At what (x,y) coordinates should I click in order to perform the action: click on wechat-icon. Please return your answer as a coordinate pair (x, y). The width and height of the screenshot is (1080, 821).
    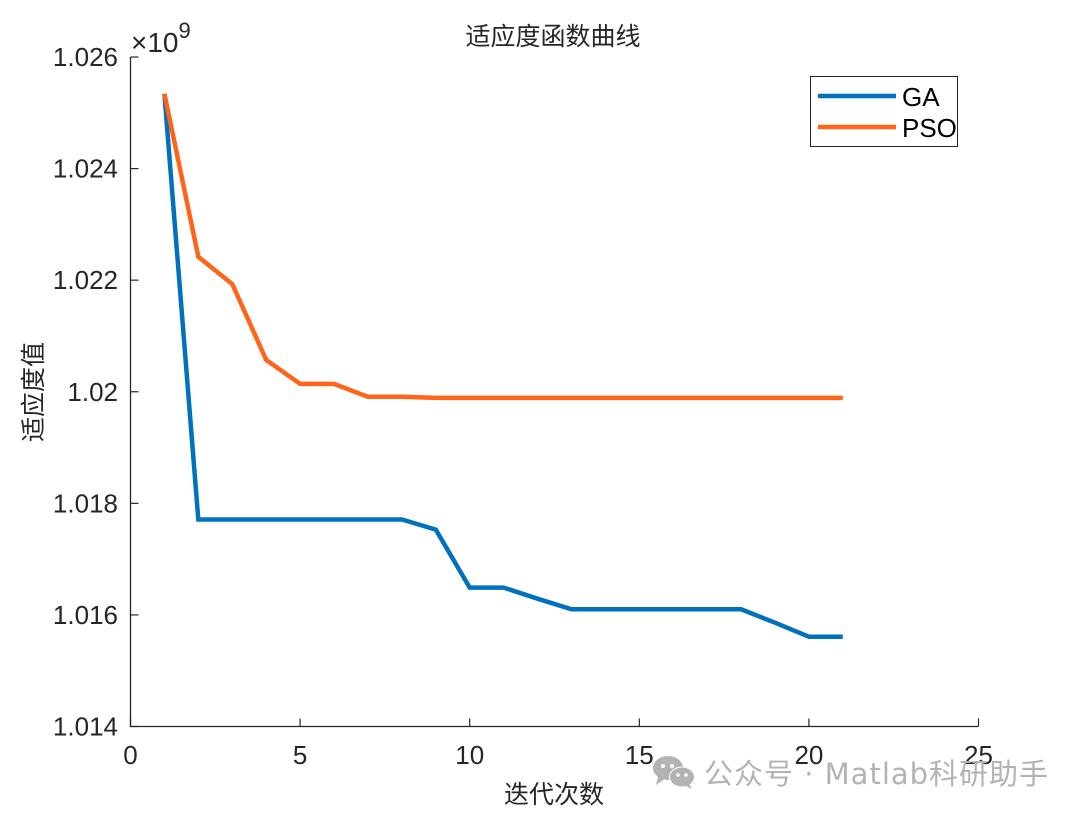
    Looking at the image, I should click on (674, 772).